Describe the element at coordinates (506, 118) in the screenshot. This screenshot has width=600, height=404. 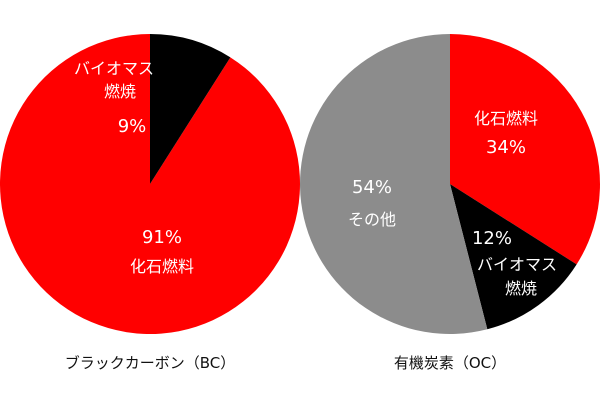
I see `oc-slice-0-category-label-0: 化石燃料` at that location.